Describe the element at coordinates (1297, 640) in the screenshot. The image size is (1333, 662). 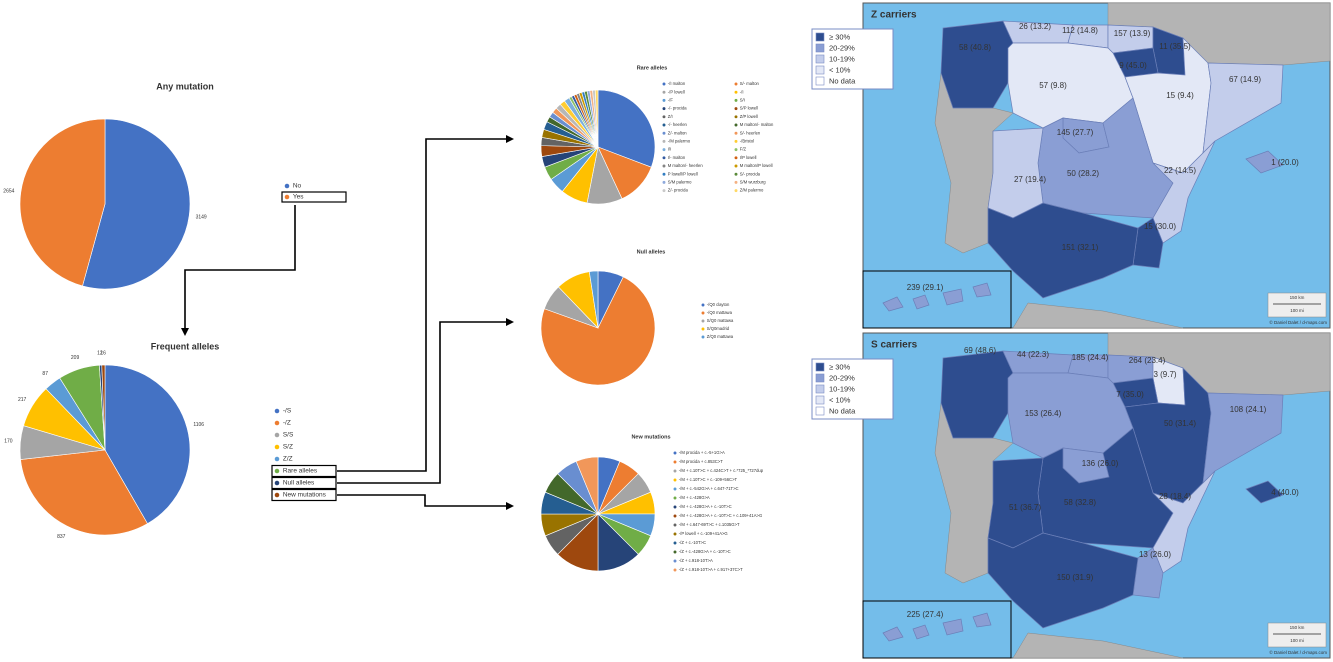
I see `scale-mi: 100 mi` at that location.